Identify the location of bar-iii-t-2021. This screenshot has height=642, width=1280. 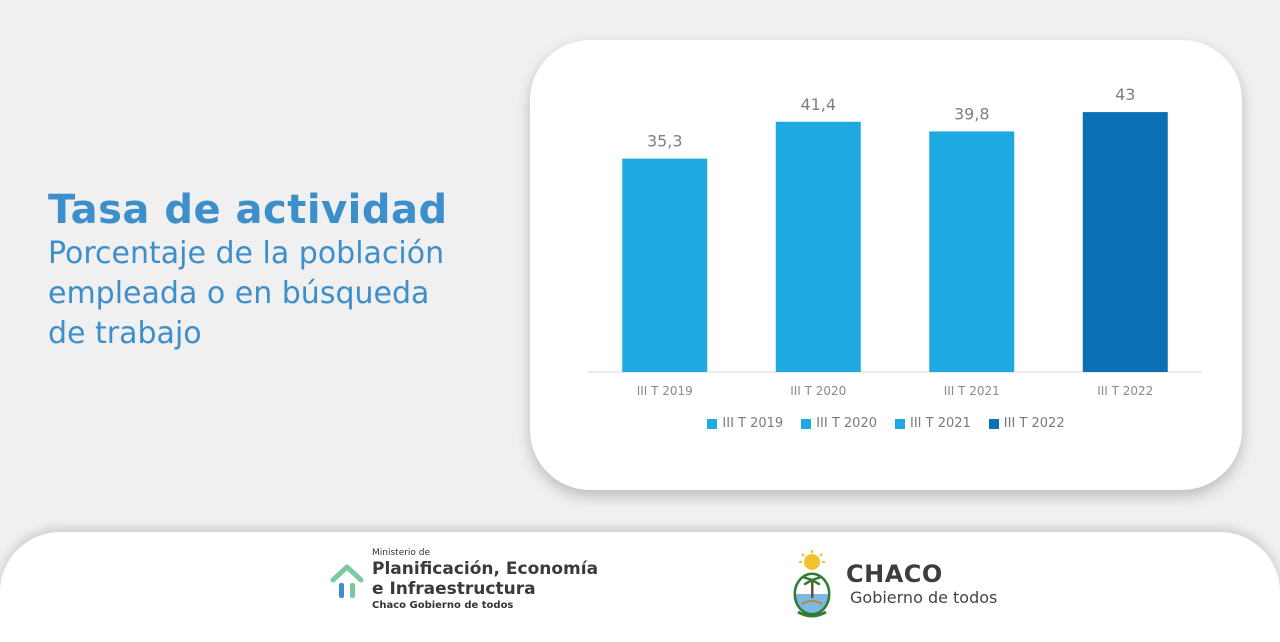
(972, 251).